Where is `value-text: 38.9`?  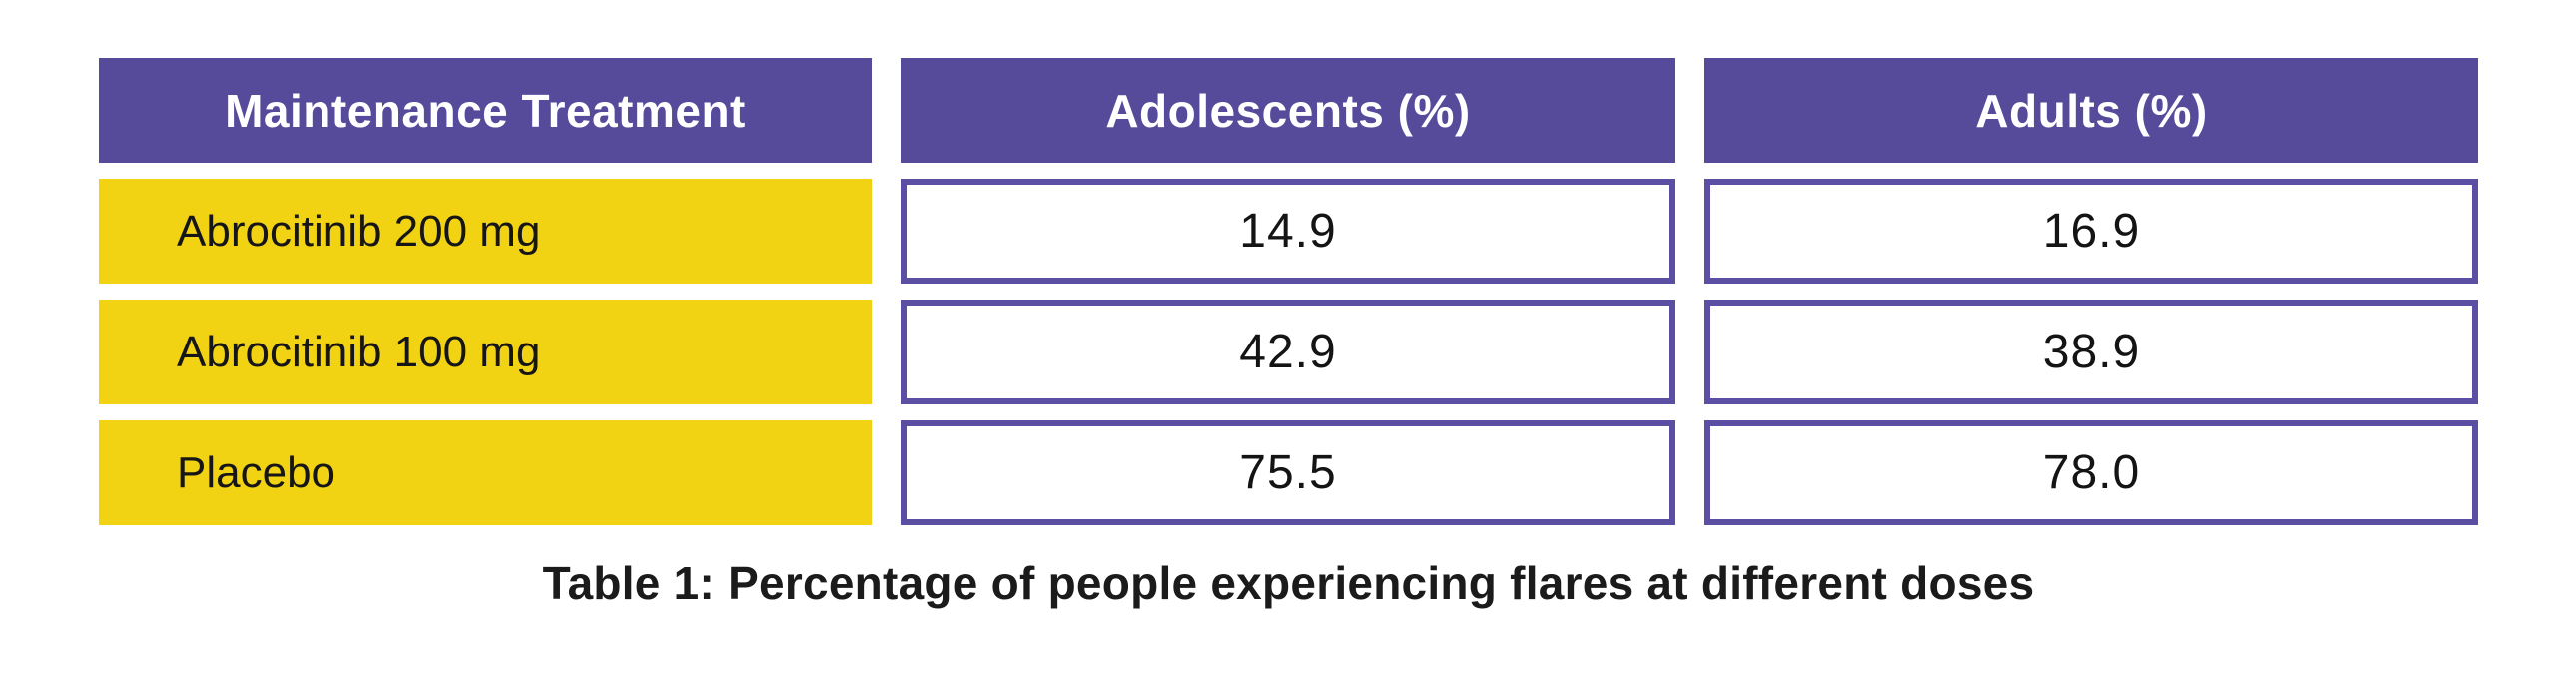
value-text: 38.9 is located at coordinates (2091, 352).